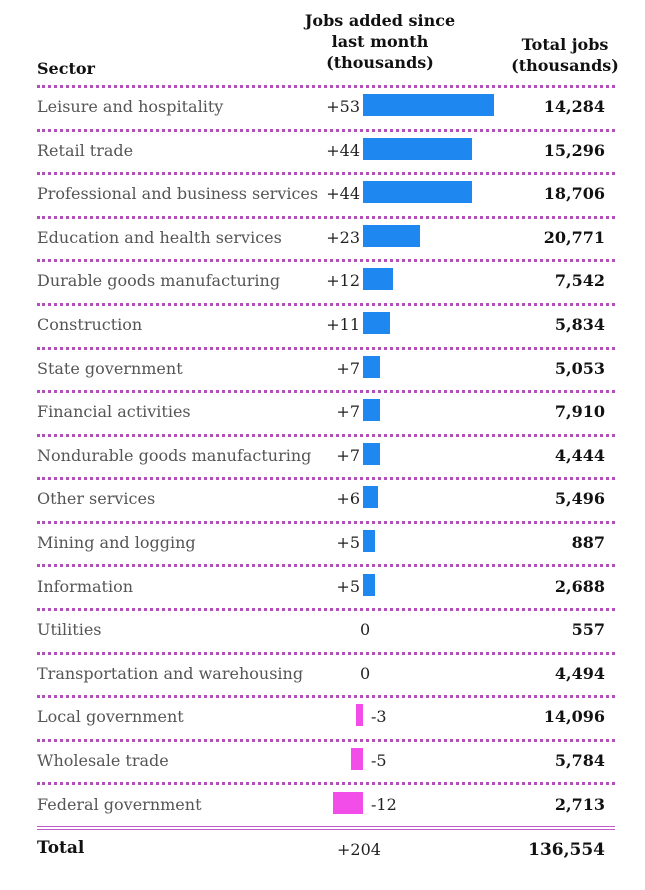 Image resolution: width=645 pixels, height=890 pixels. Describe the element at coordinates (579, 760) in the screenshot. I see `total-jobs-value: 5,784` at that location.